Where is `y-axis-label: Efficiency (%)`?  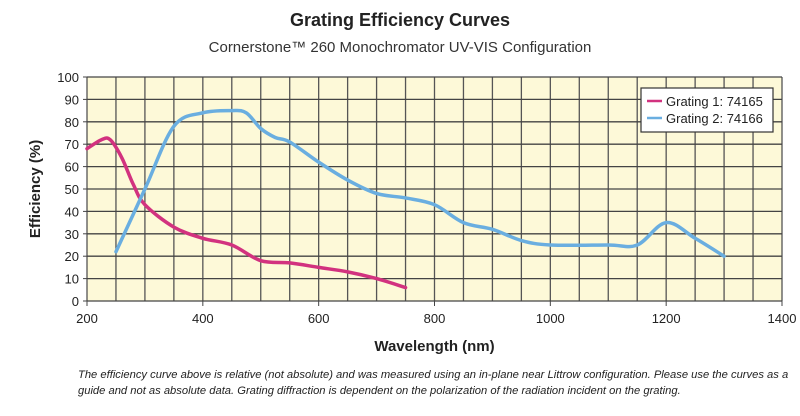 y-axis-label: Efficiency (%) is located at coordinates (35, 189).